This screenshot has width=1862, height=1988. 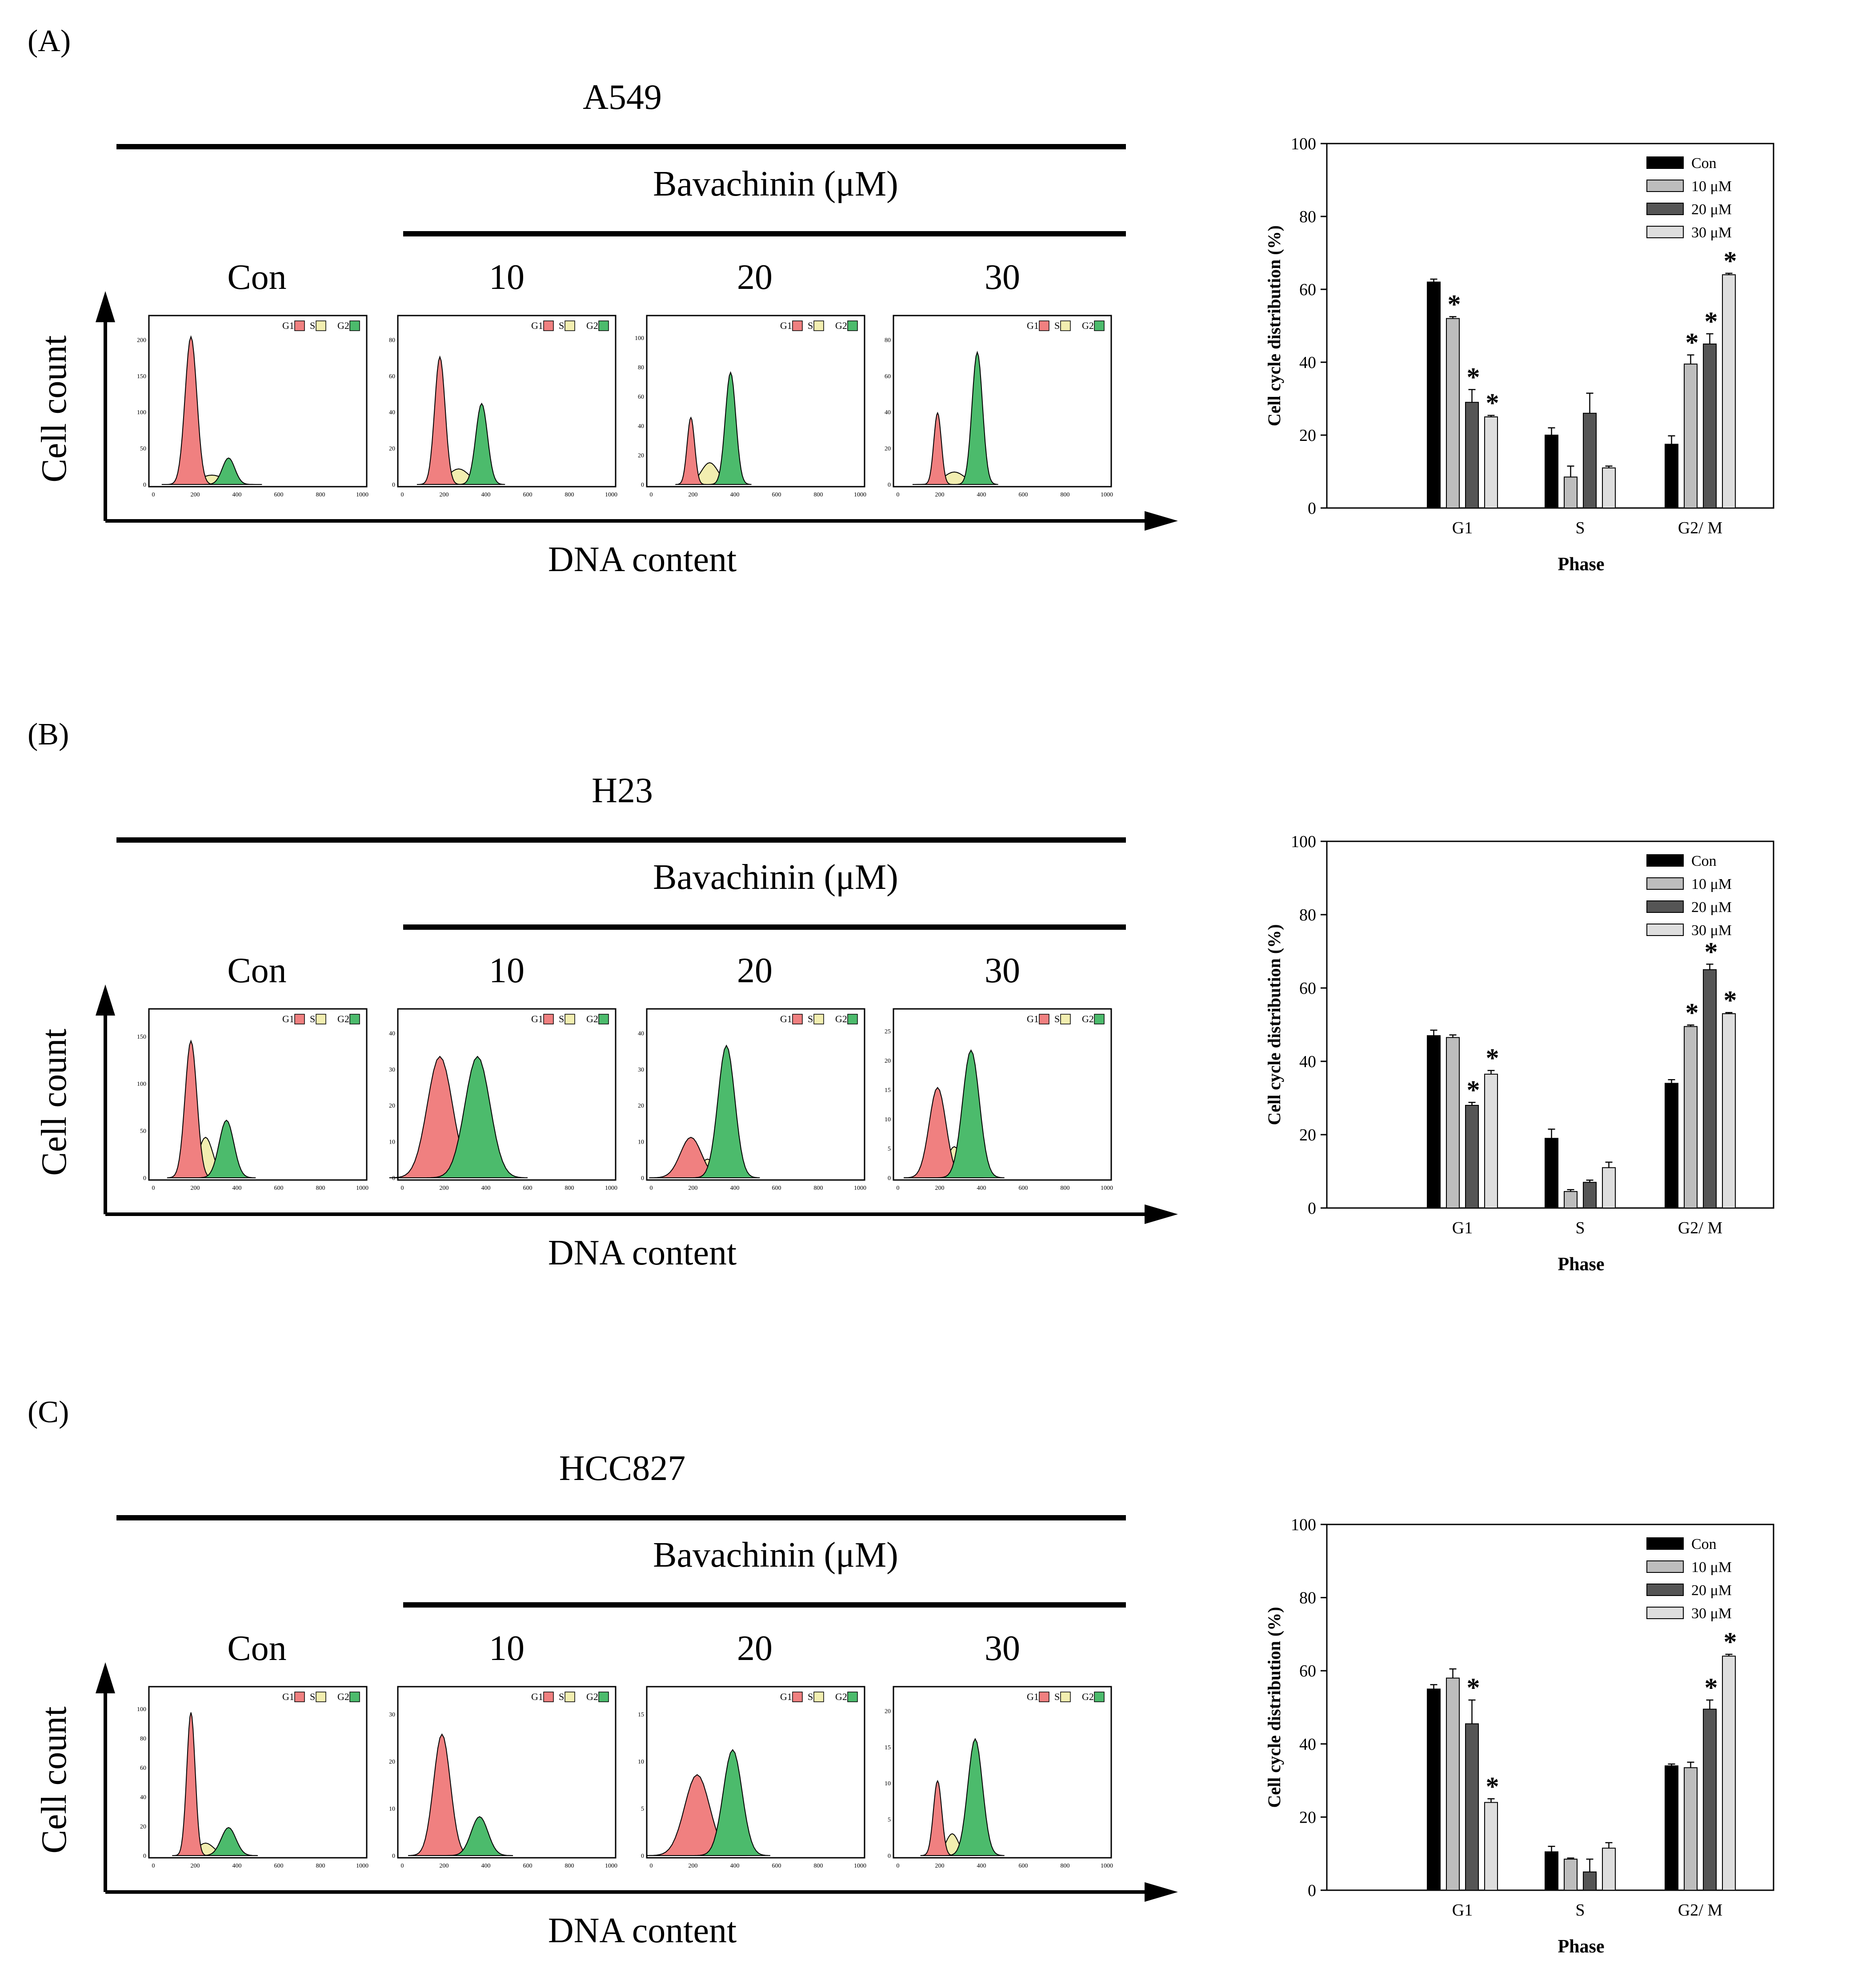 What do you see at coordinates (1274, 1707) in the screenshot?
I see `y-axis-title: Cell cycle distribution (%)` at bounding box center [1274, 1707].